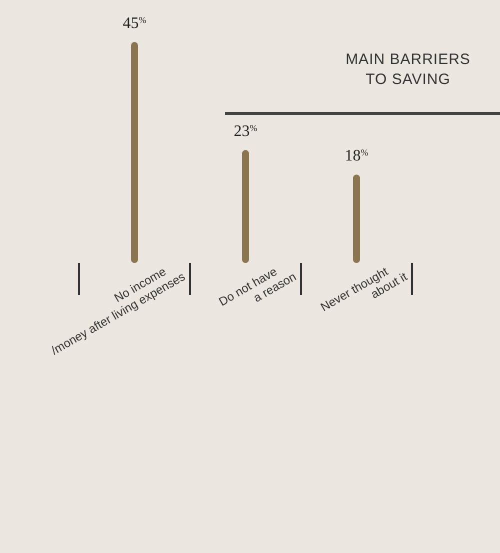 Image resolution: width=500 pixels, height=553 pixels. Describe the element at coordinates (408, 70) in the screenshot. I see `text: MAIN BARRIERS TO SAVING` at that location.